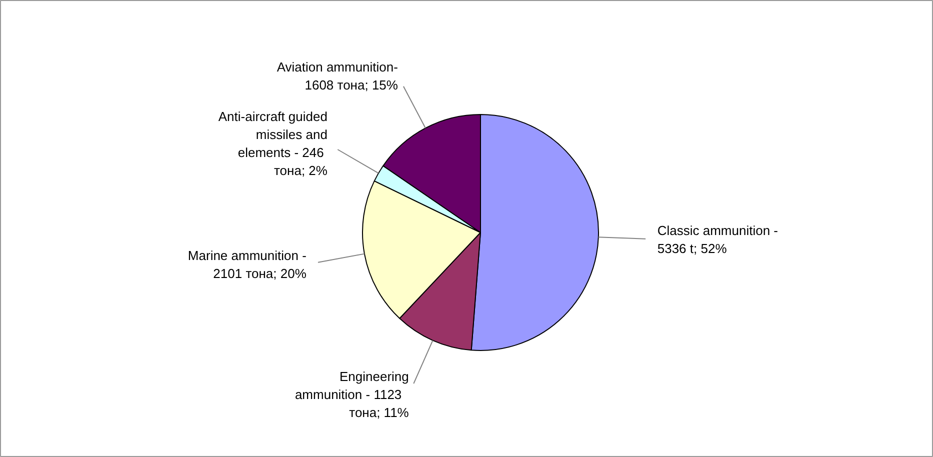 This screenshot has height=457, width=933. What do you see at coordinates (337, 75) in the screenshot?
I see `slice-label: Aviation ammunition- 1608 тона; 15%` at bounding box center [337, 75].